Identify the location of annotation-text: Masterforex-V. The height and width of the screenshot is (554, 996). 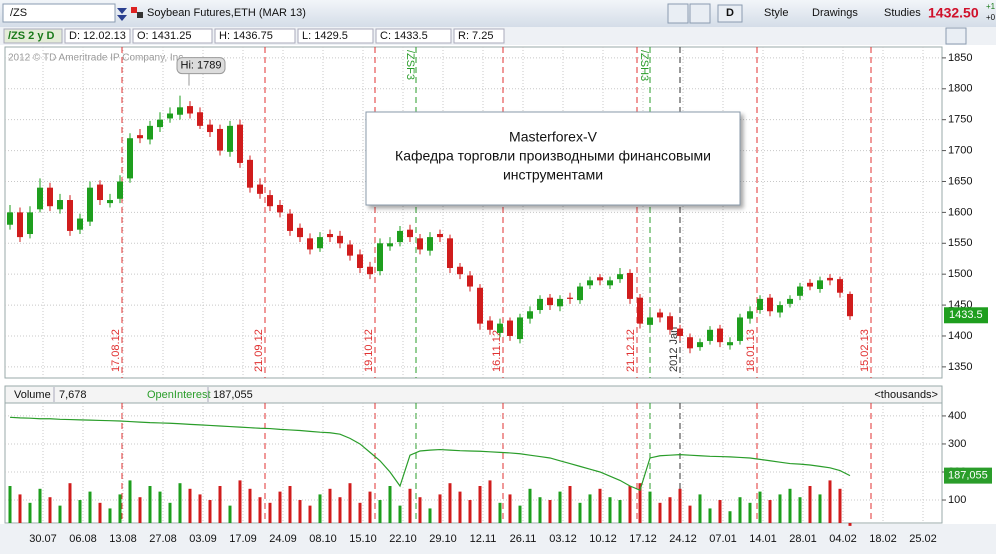
(553, 137).